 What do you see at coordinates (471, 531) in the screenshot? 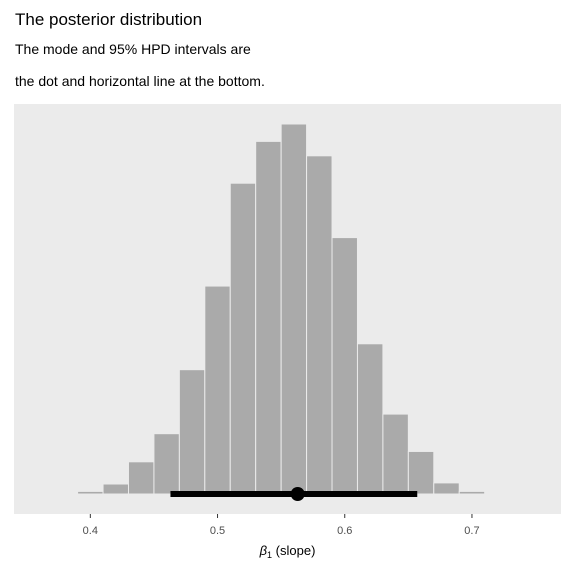
I see `x-tick-label: 0.7` at bounding box center [471, 531].